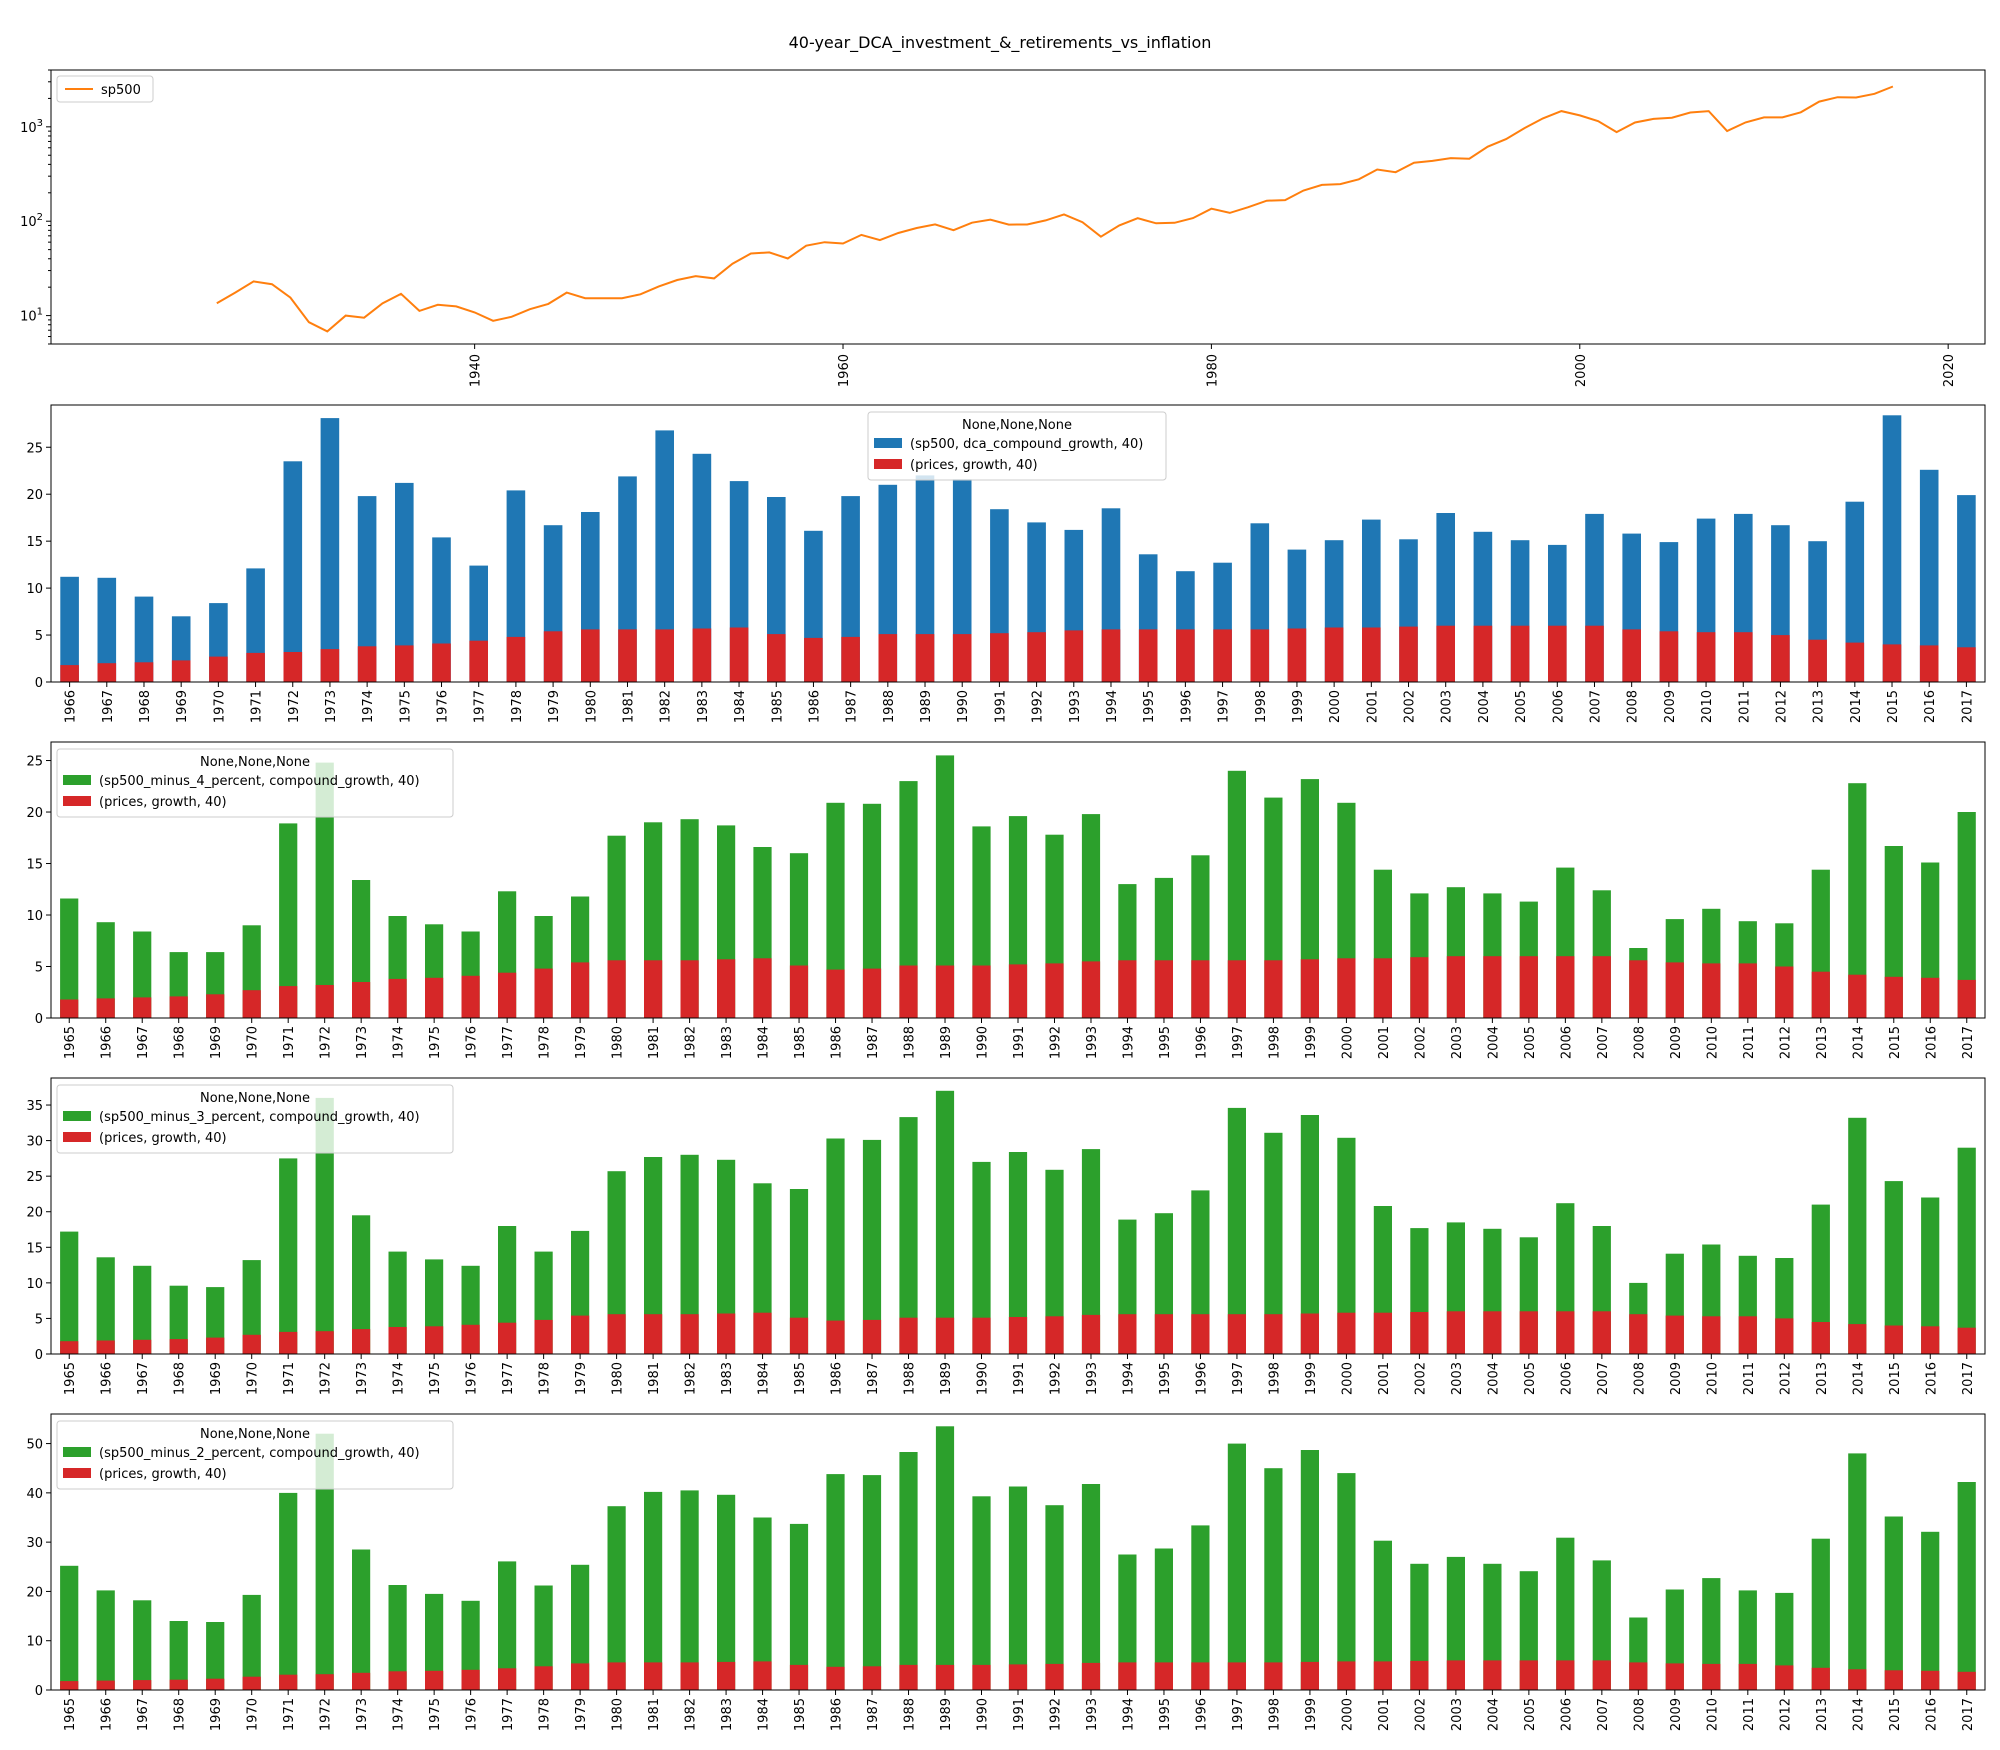 The width and height of the screenshot is (2000, 1750). I want to click on x-tick-label: 2015, so click(1895, 1042).